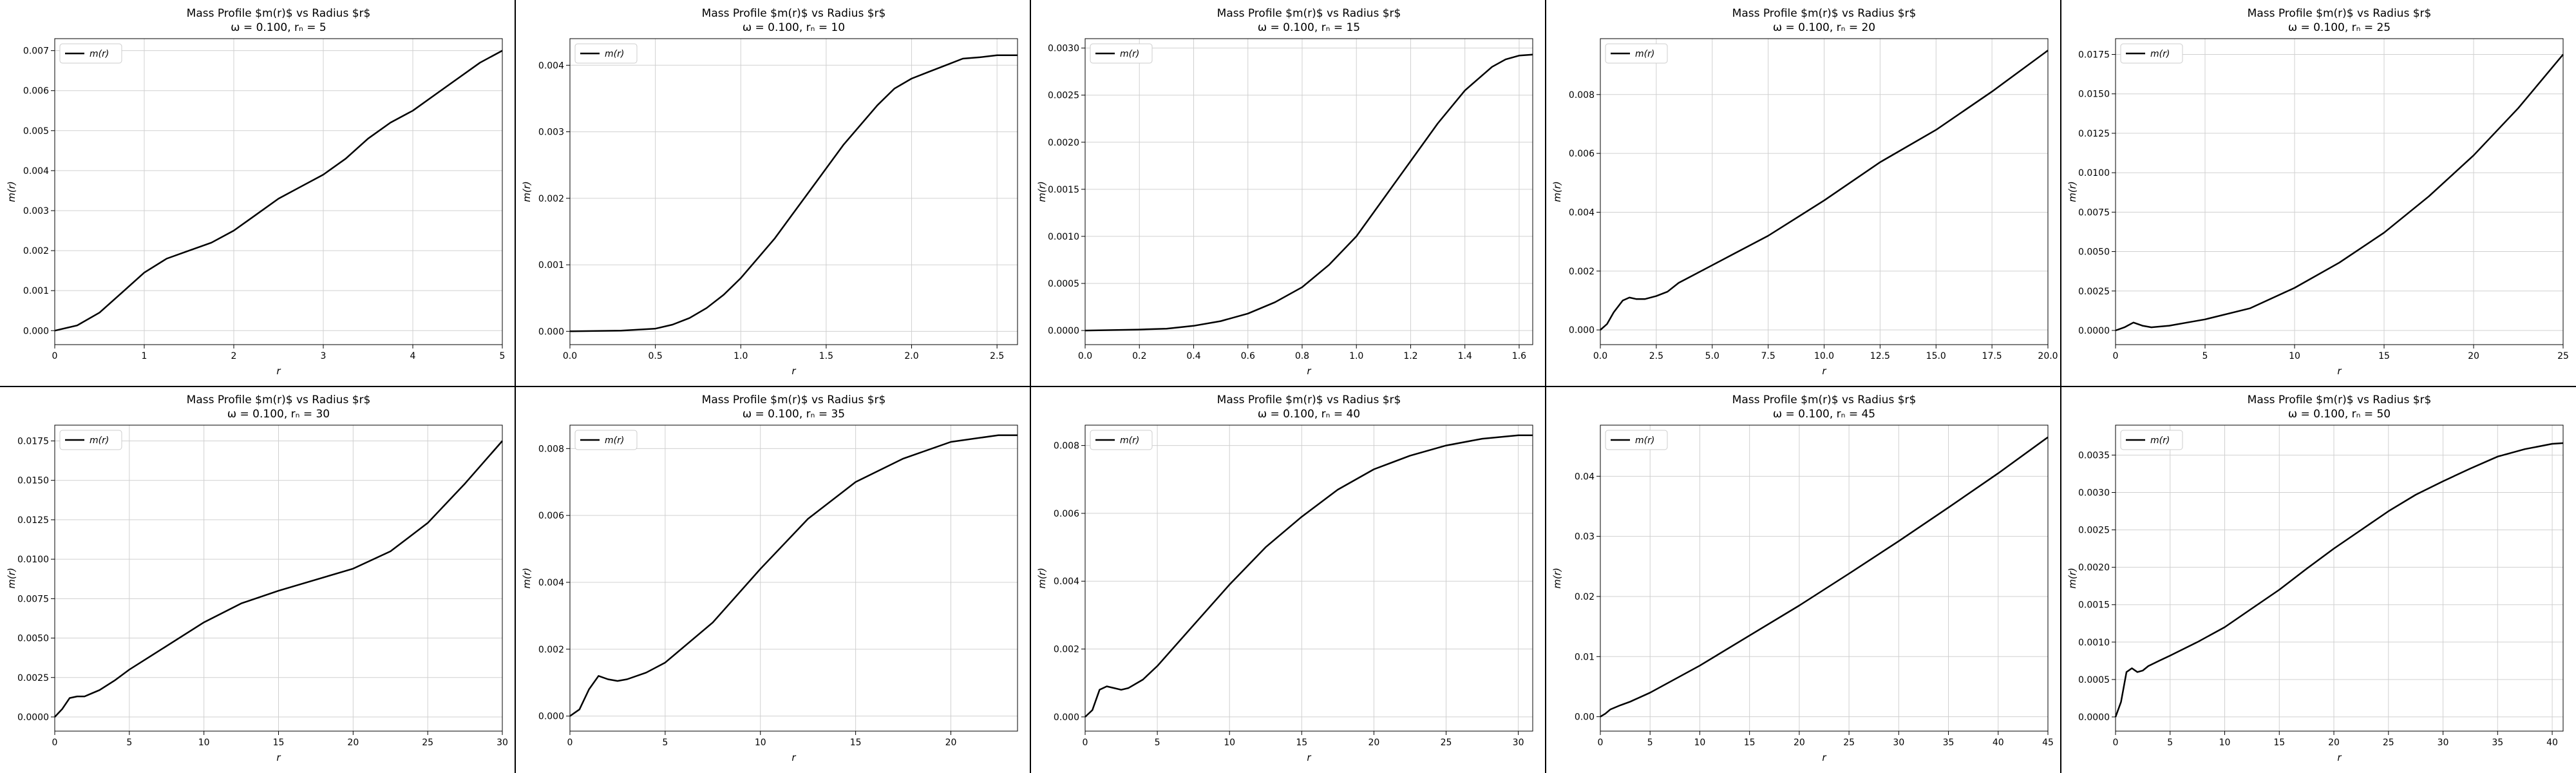  What do you see at coordinates (551, 650) in the screenshot?
I see `y-tick-label: 0.002` at bounding box center [551, 650].